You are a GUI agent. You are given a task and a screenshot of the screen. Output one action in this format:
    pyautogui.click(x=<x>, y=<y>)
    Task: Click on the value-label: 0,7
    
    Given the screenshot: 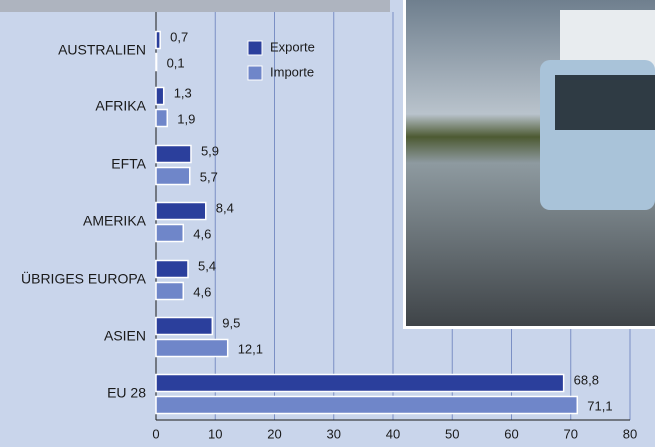 What is the action you would take?
    pyautogui.click(x=179, y=36)
    